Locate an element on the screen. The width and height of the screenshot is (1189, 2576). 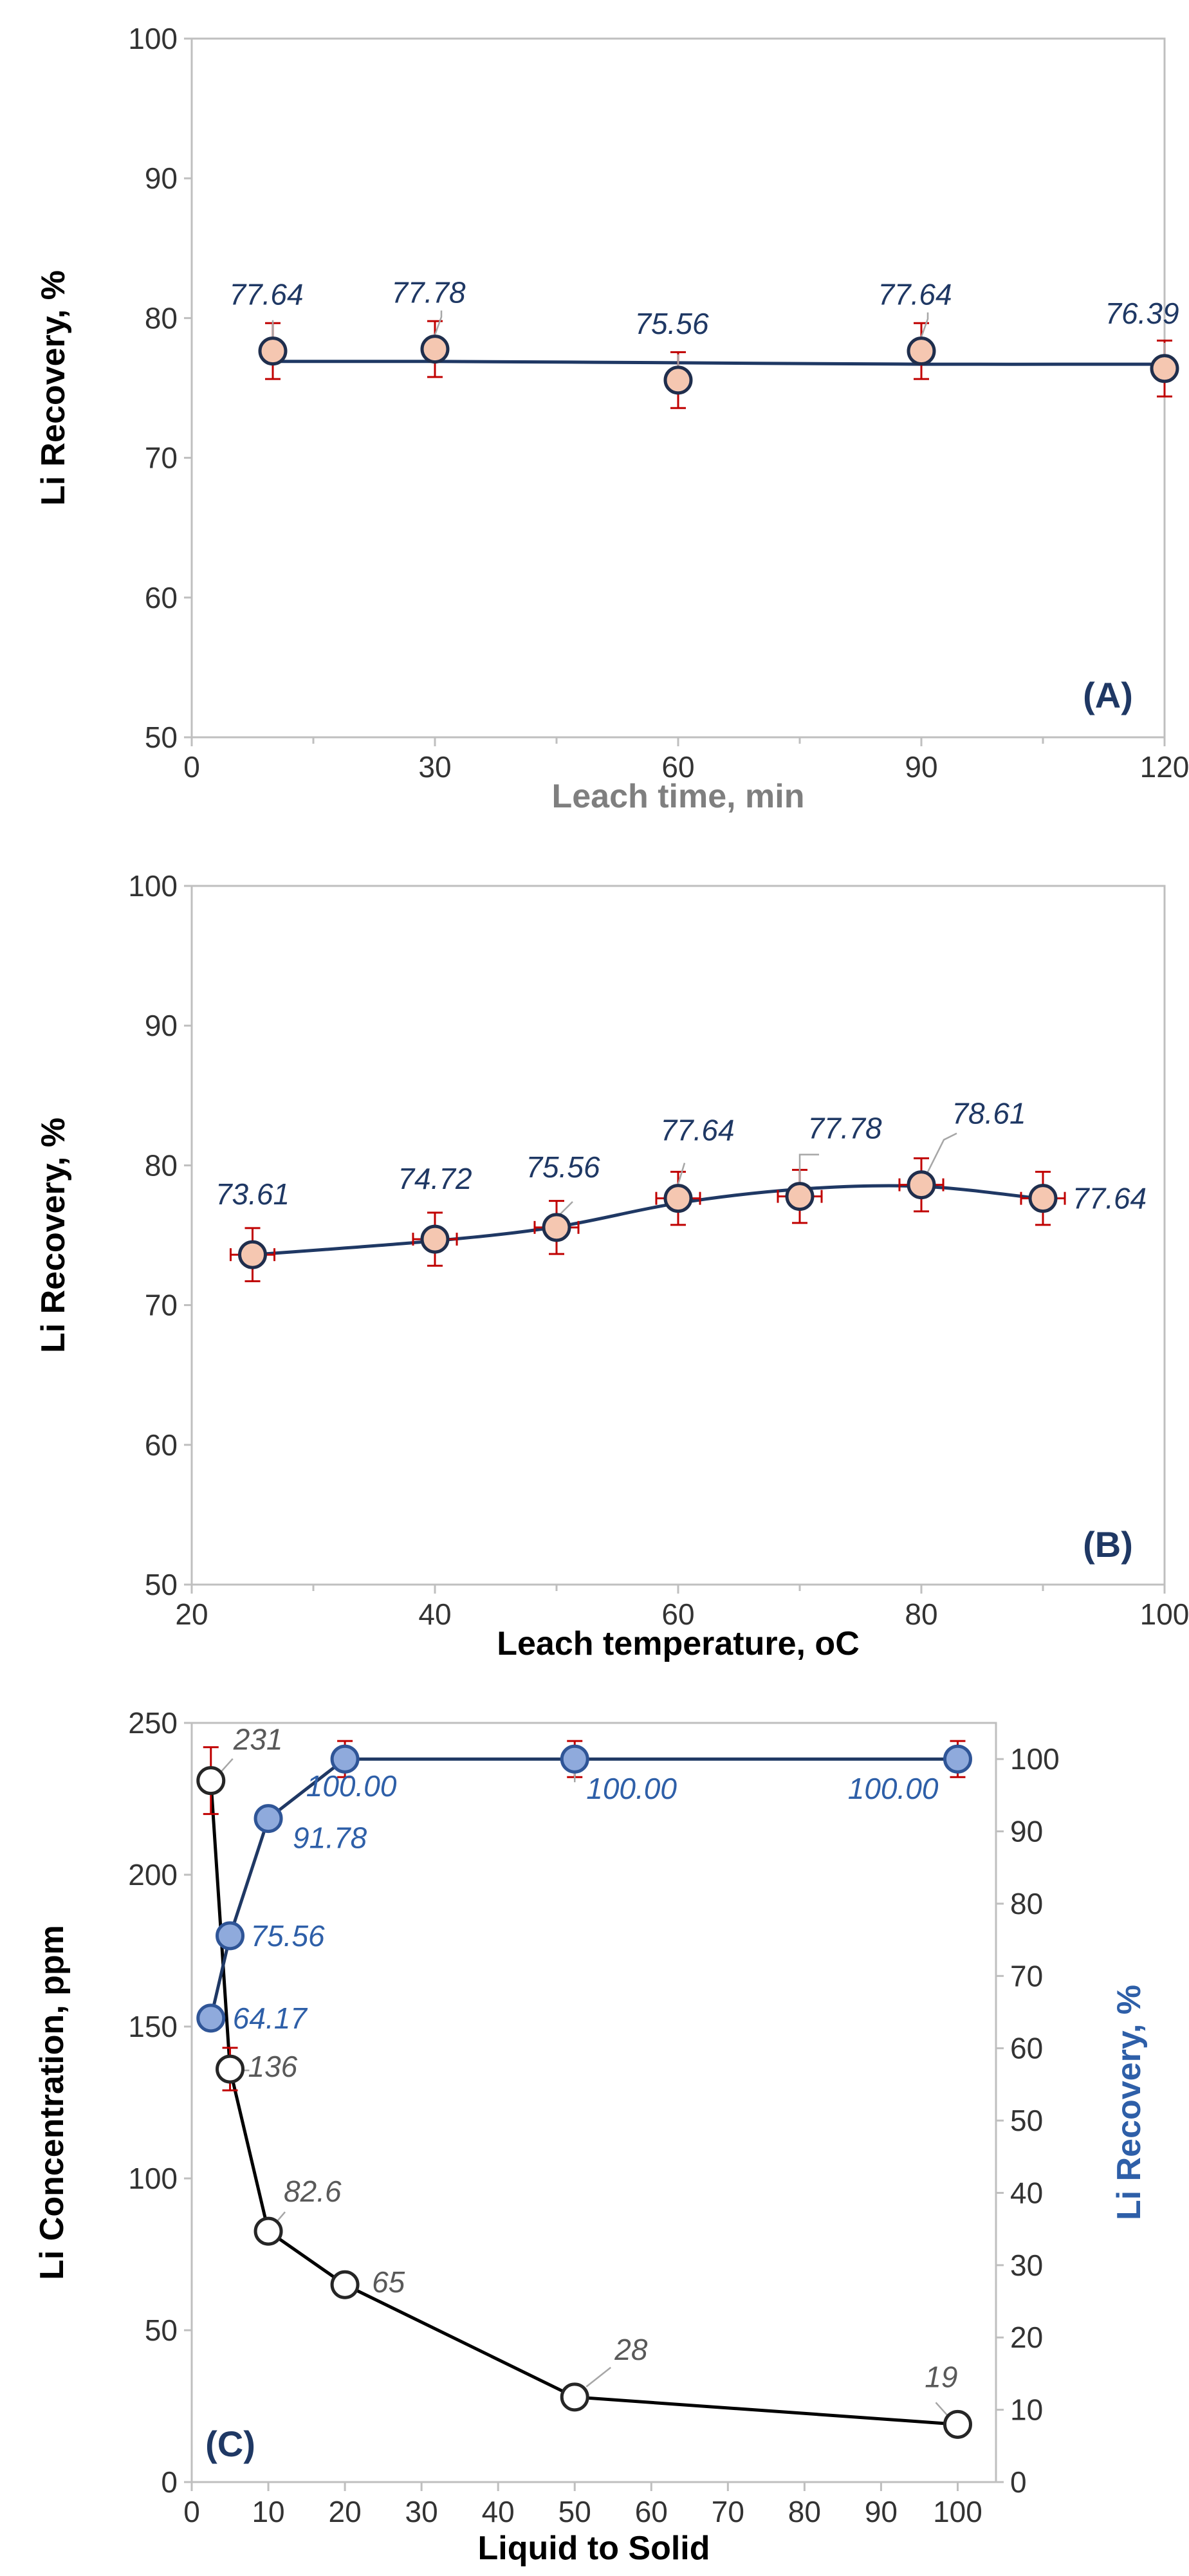
c-right-y-tick-label: 50 is located at coordinates (1026, 2120).